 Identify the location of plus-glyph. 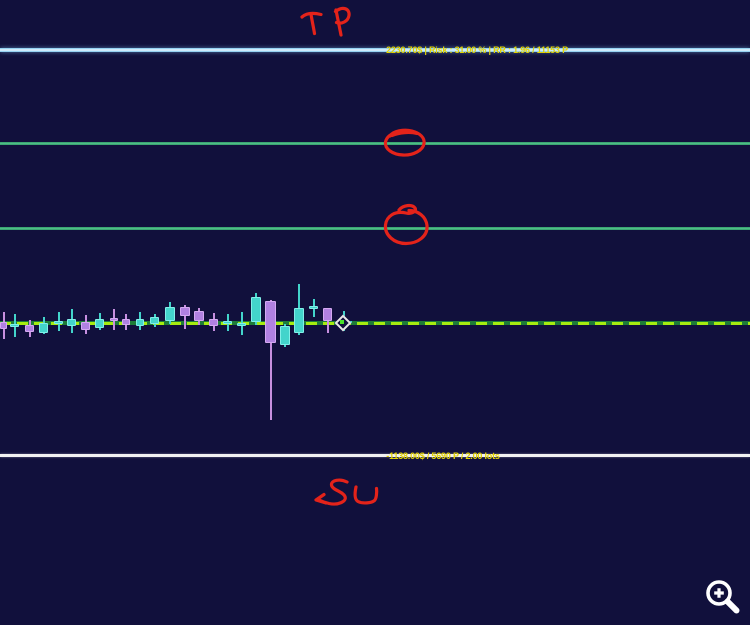
(719, 593).